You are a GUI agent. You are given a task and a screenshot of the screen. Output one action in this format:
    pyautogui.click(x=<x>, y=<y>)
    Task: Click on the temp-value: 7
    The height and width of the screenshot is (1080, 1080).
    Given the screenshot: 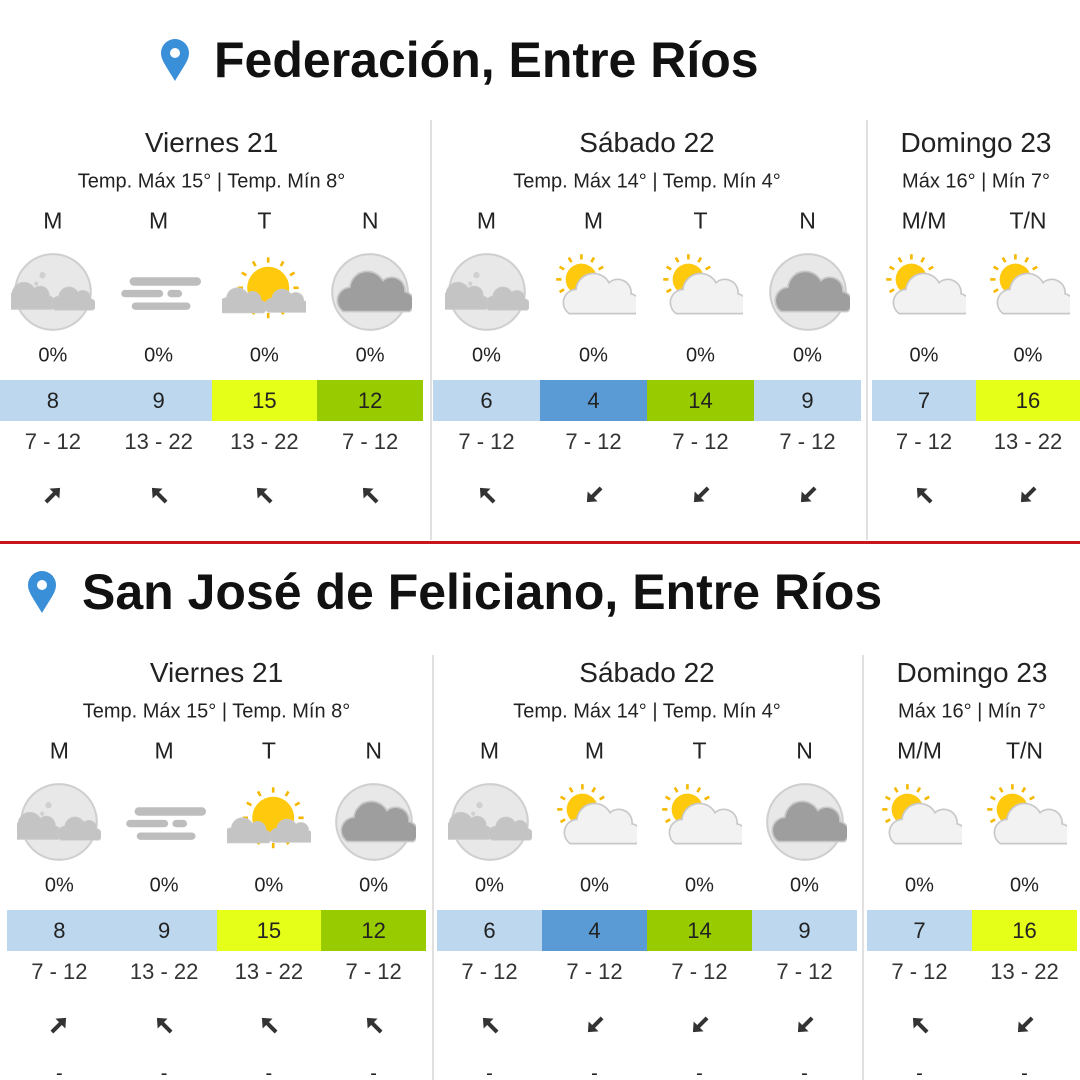 What is the action you would take?
    pyautogui.click(x=924, y=400)
    